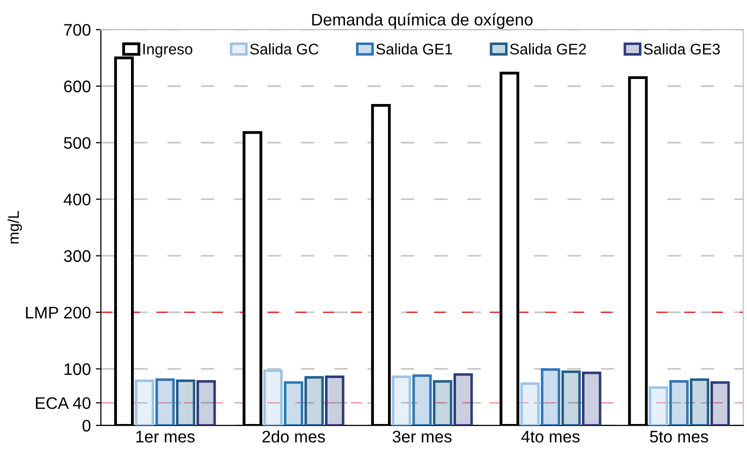 The width and height of the screenshot is (747, 455). Describe the element at coordinates (284, 49) in the screenshot. I see `legend-label: Salida GC` at that location.